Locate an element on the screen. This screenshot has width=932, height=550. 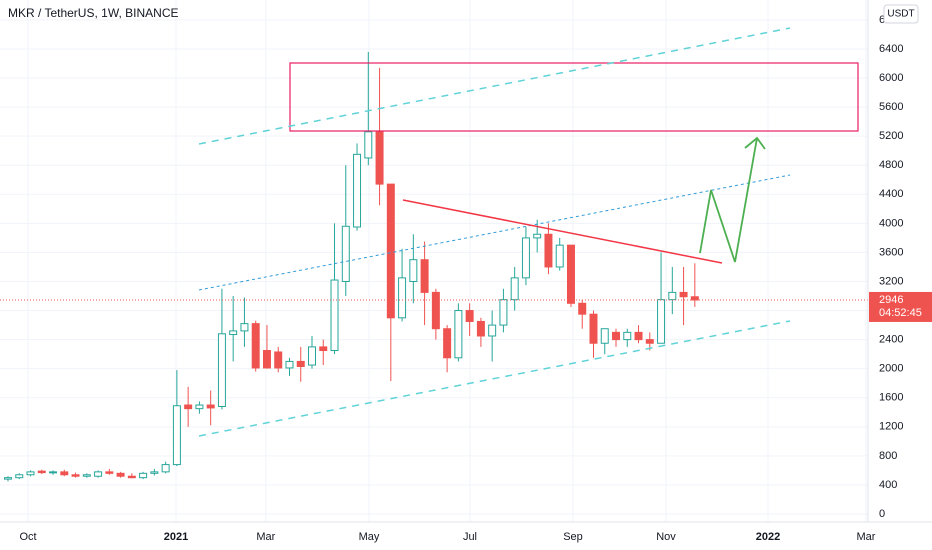
y-tick-label: 800 is located at coordinates (888, 456).